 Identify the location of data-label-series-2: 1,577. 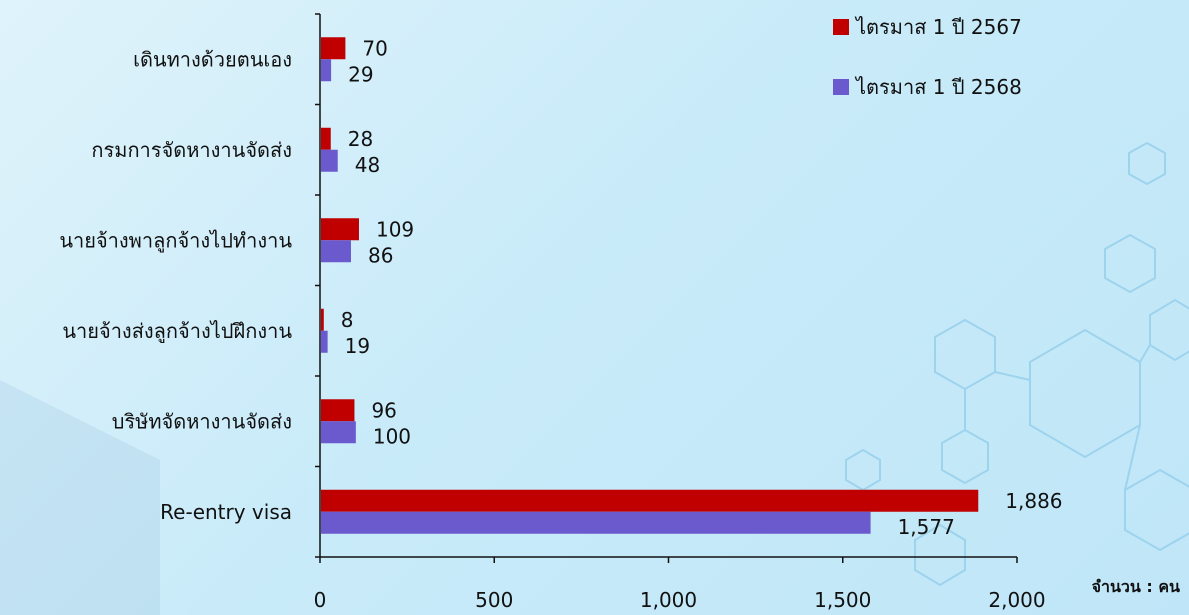
(926, 527).